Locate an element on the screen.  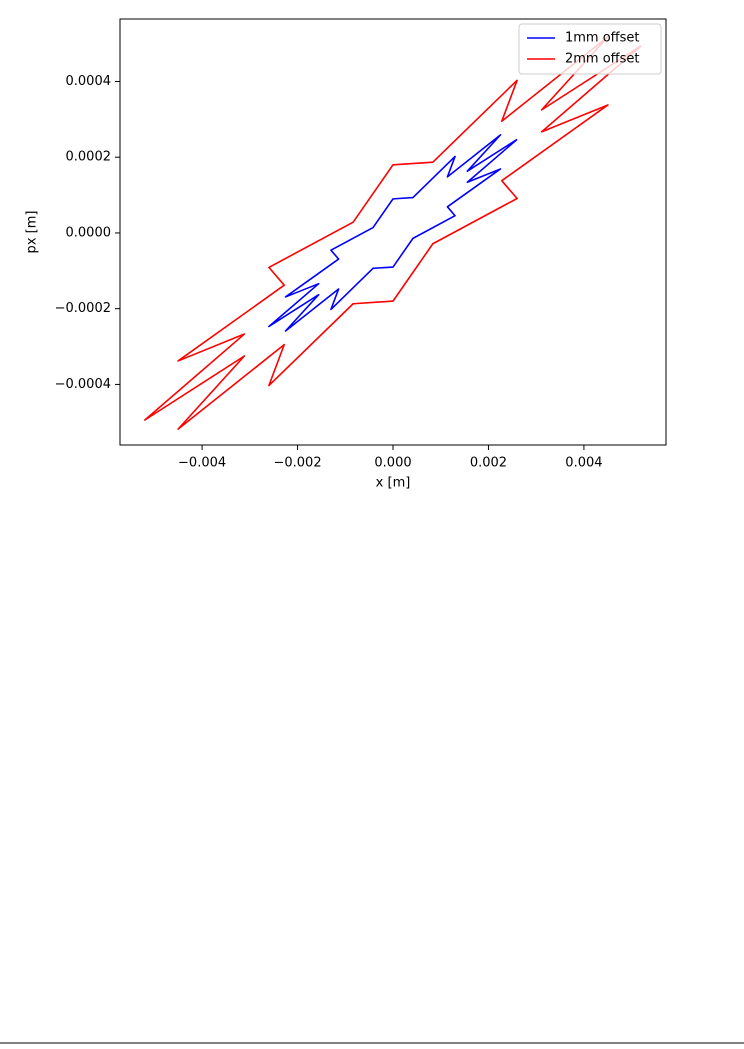
x-tick-label: 0.000 is located at coordinates (392, 463).